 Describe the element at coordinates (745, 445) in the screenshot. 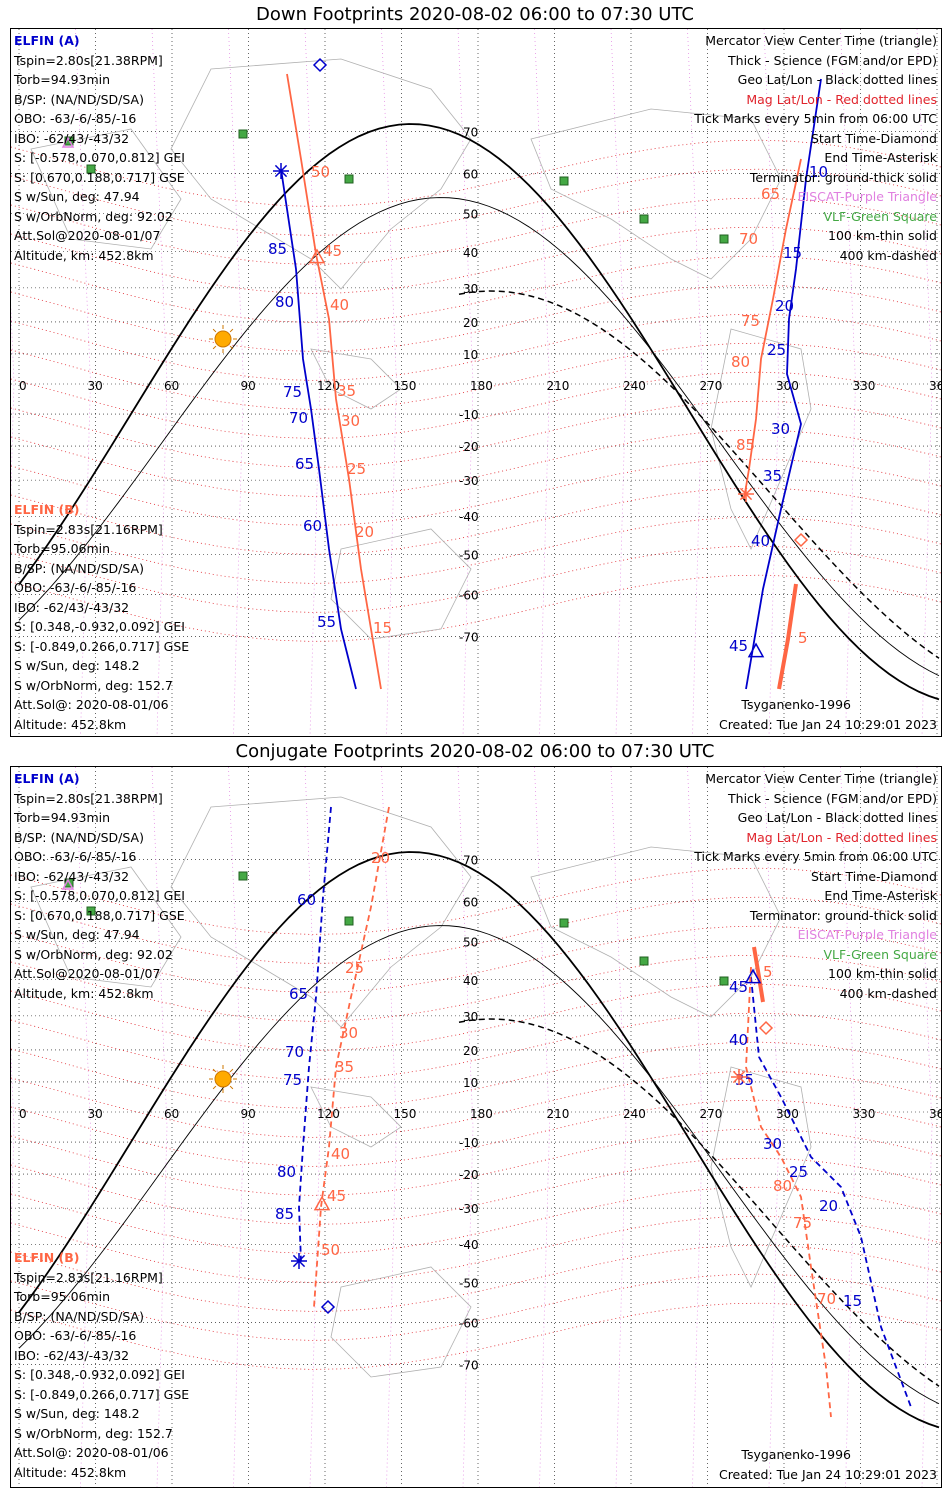

I see `elfin-b-time-tick: 85` at that location.